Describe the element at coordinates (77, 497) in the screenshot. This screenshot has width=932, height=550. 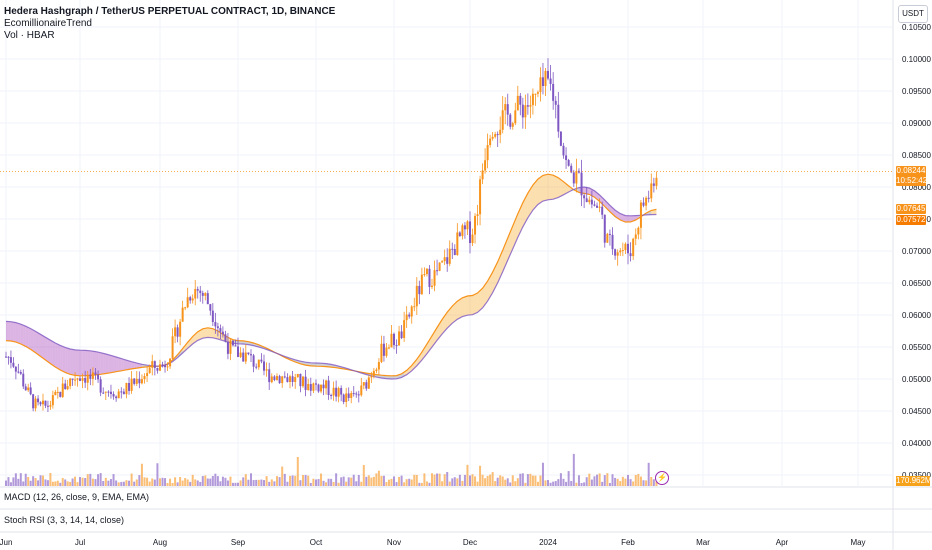
I see `macd-pane-label: MACD (12, 26, close, 9, EMA, EMA)` at that location.